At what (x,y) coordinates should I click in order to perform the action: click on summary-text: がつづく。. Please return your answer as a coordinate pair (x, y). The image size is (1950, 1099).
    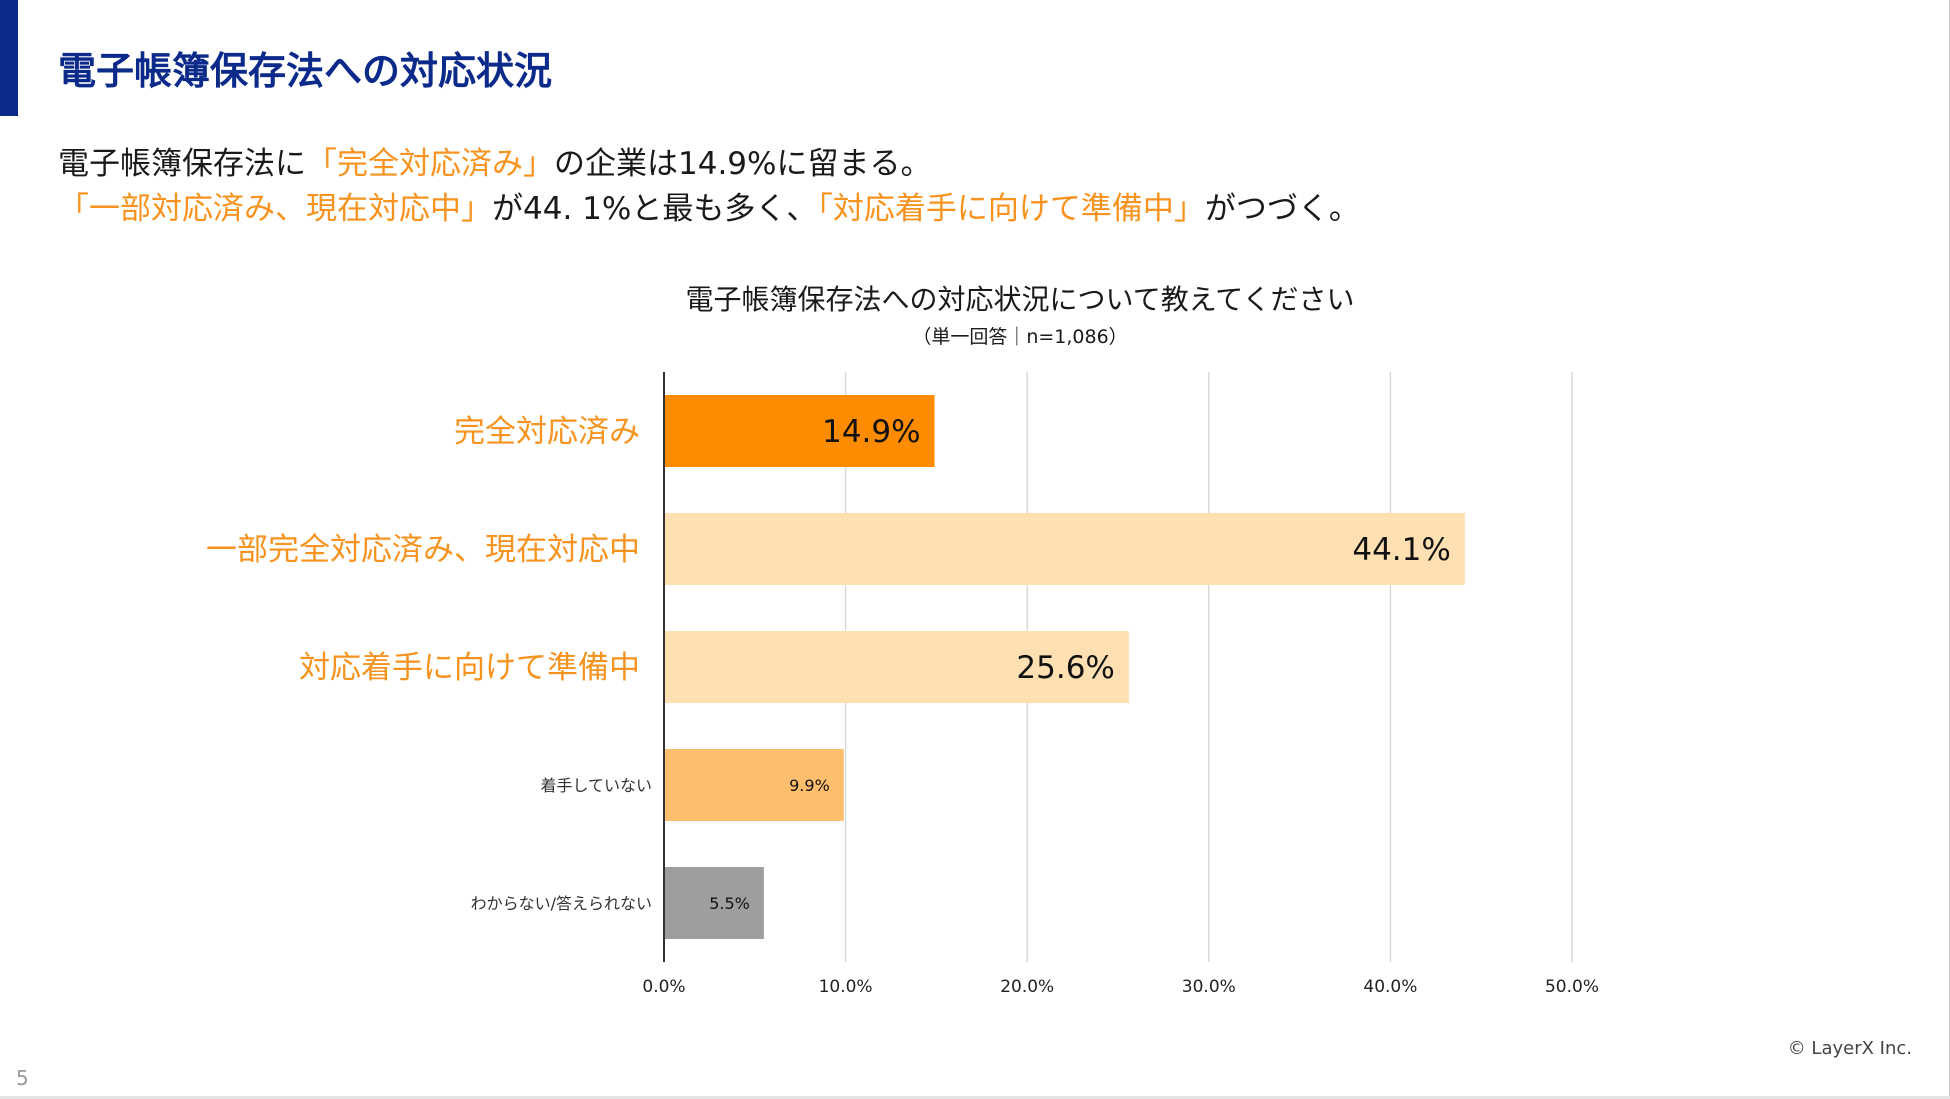
    Looking at the image, I should click on (1282, 209).